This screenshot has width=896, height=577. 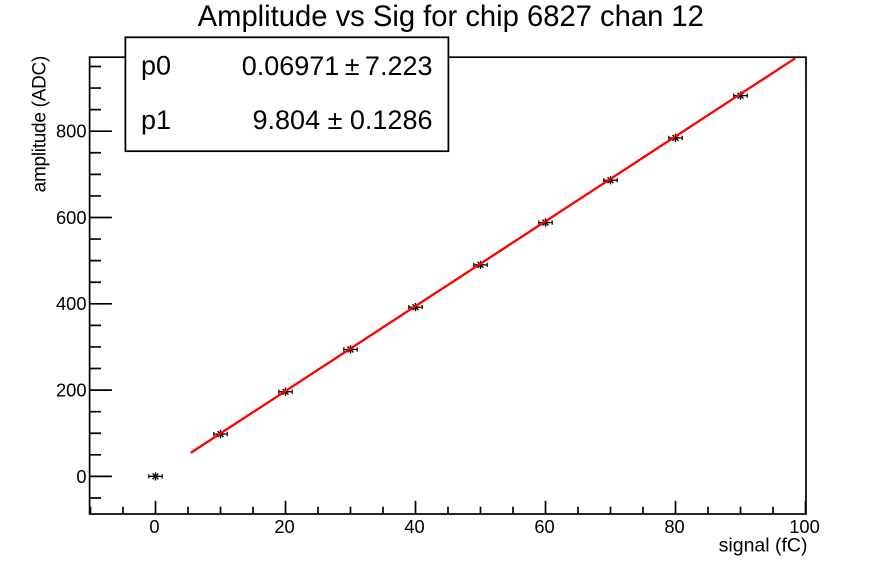 I want to click on svg-text: 0.06971 ± 7.223, so click(x=337, y=66).